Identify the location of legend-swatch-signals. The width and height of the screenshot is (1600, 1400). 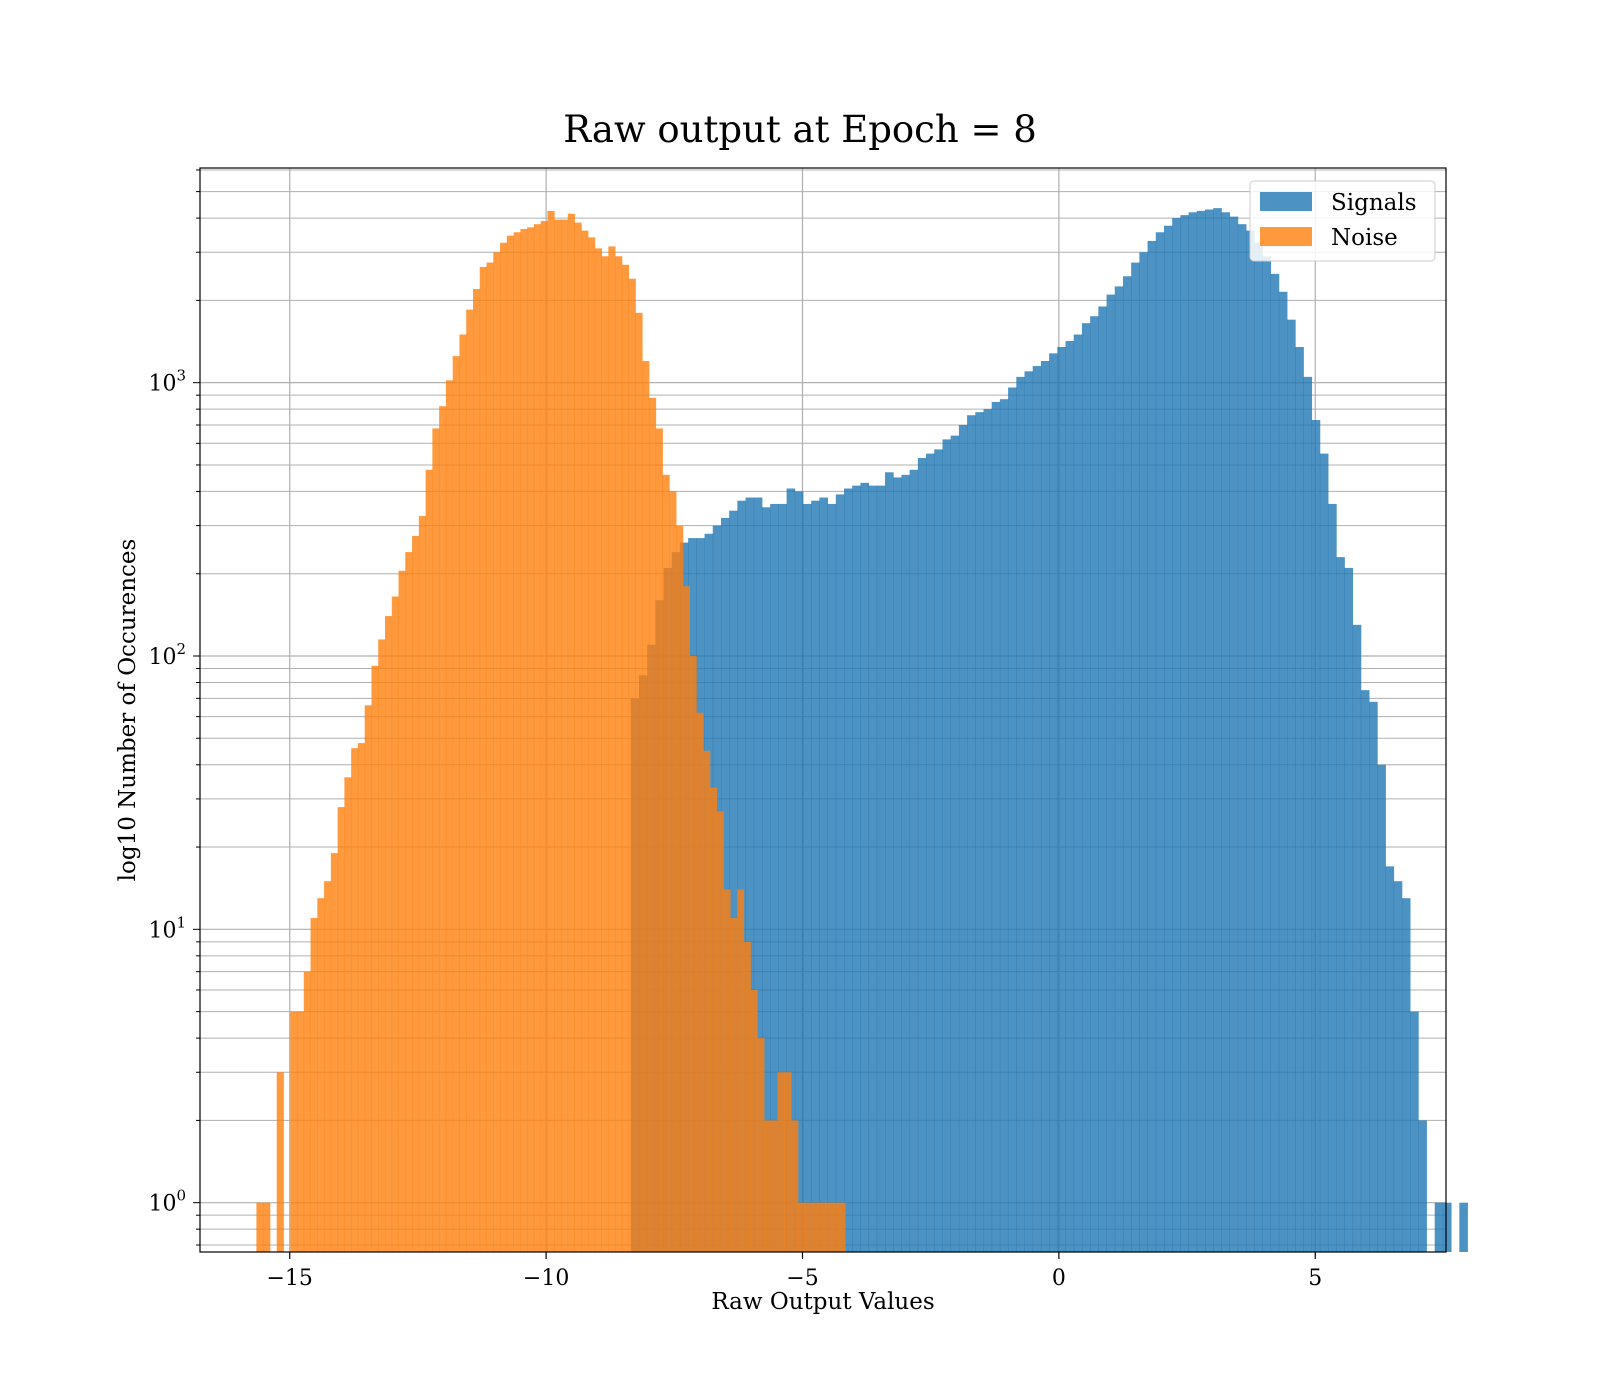
(1286, 201).